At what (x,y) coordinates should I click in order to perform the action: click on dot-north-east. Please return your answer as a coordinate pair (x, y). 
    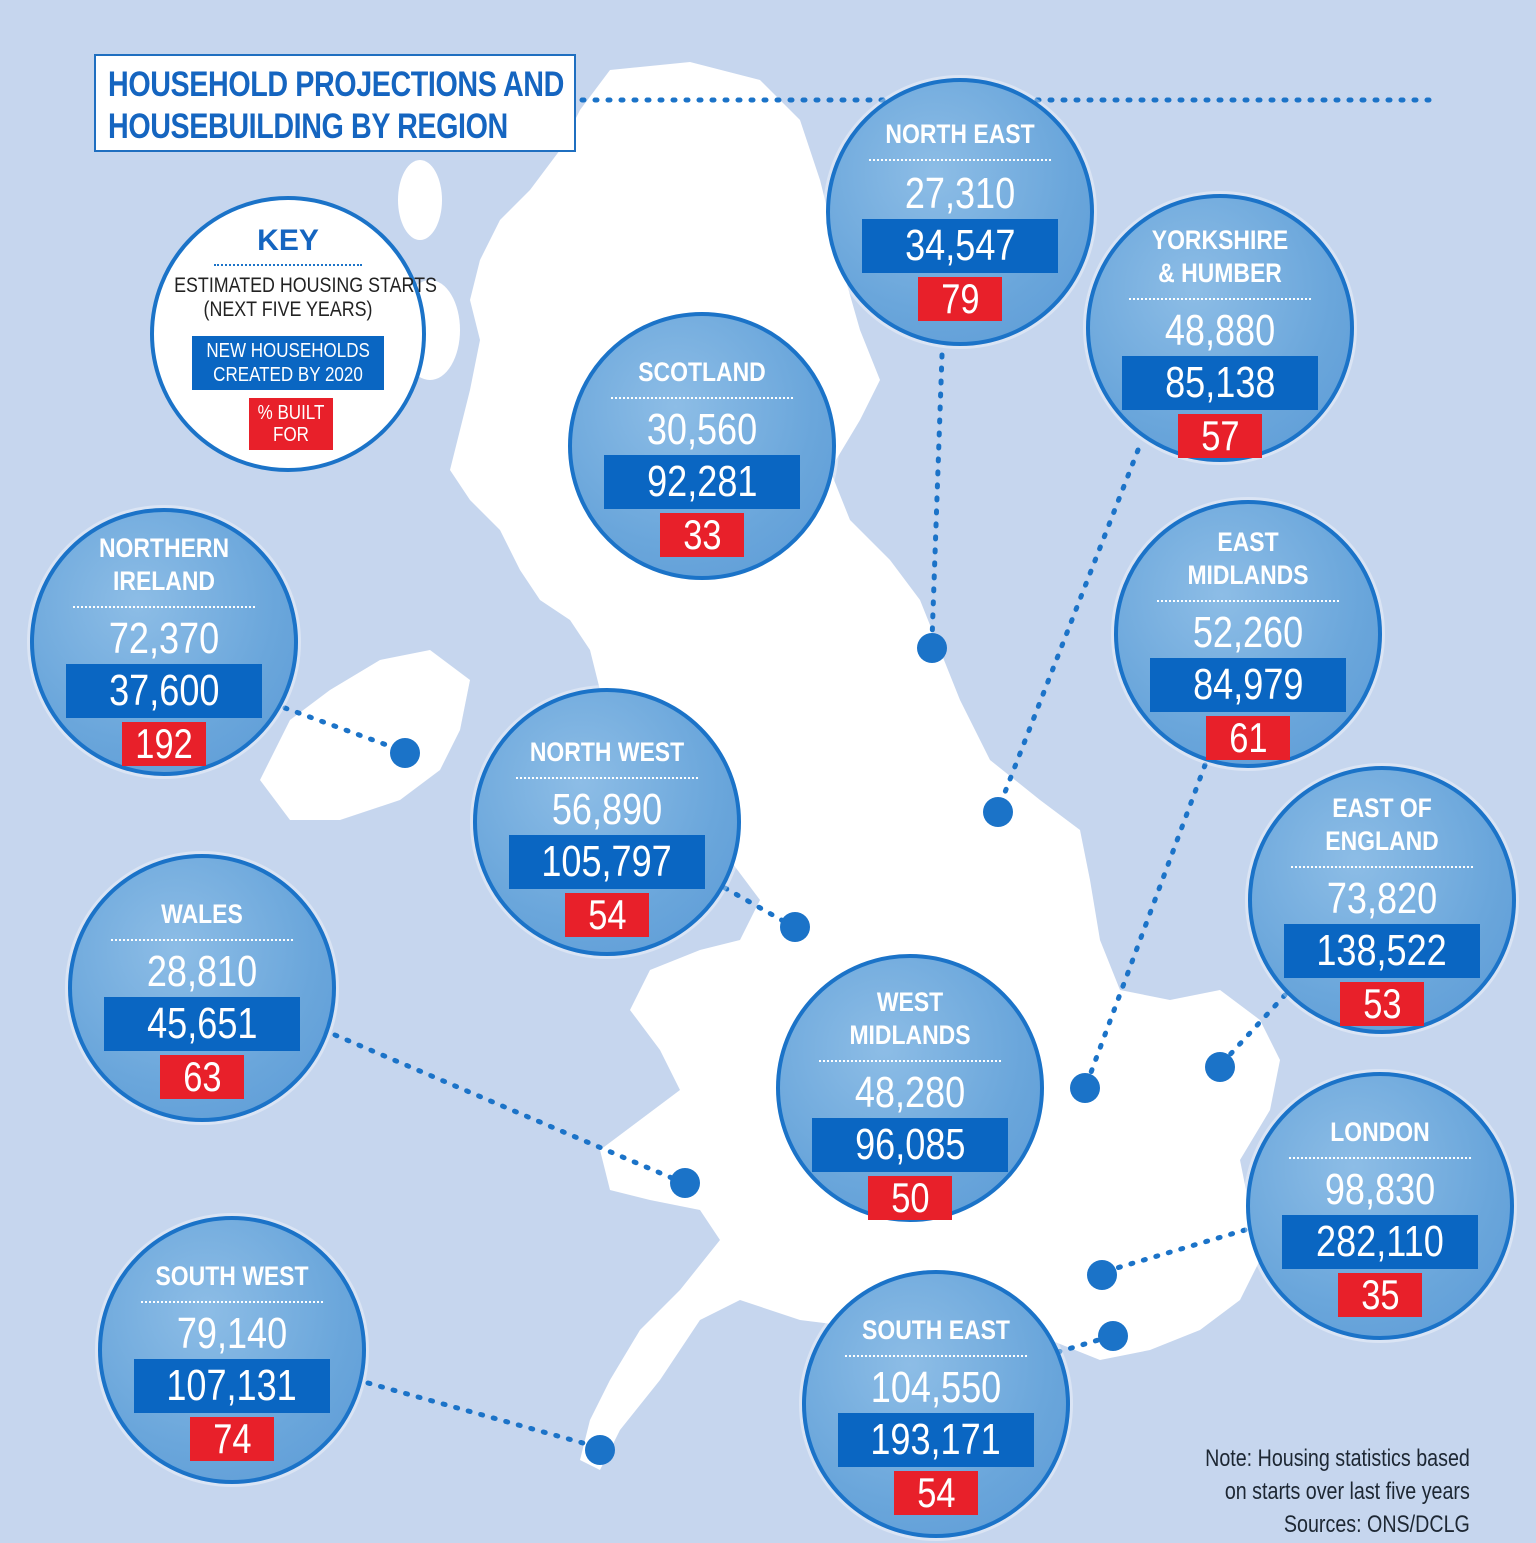
    Looking at the image, I should click on (932, 648).